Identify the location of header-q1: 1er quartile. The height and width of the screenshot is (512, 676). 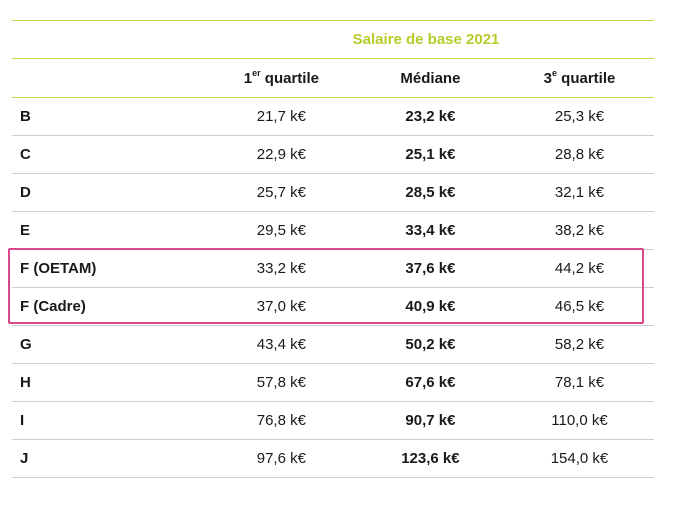
(281, 77).